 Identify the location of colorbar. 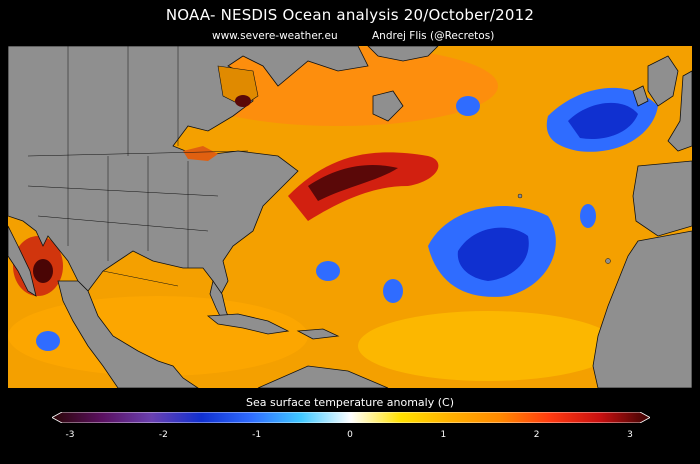
(351, 417).